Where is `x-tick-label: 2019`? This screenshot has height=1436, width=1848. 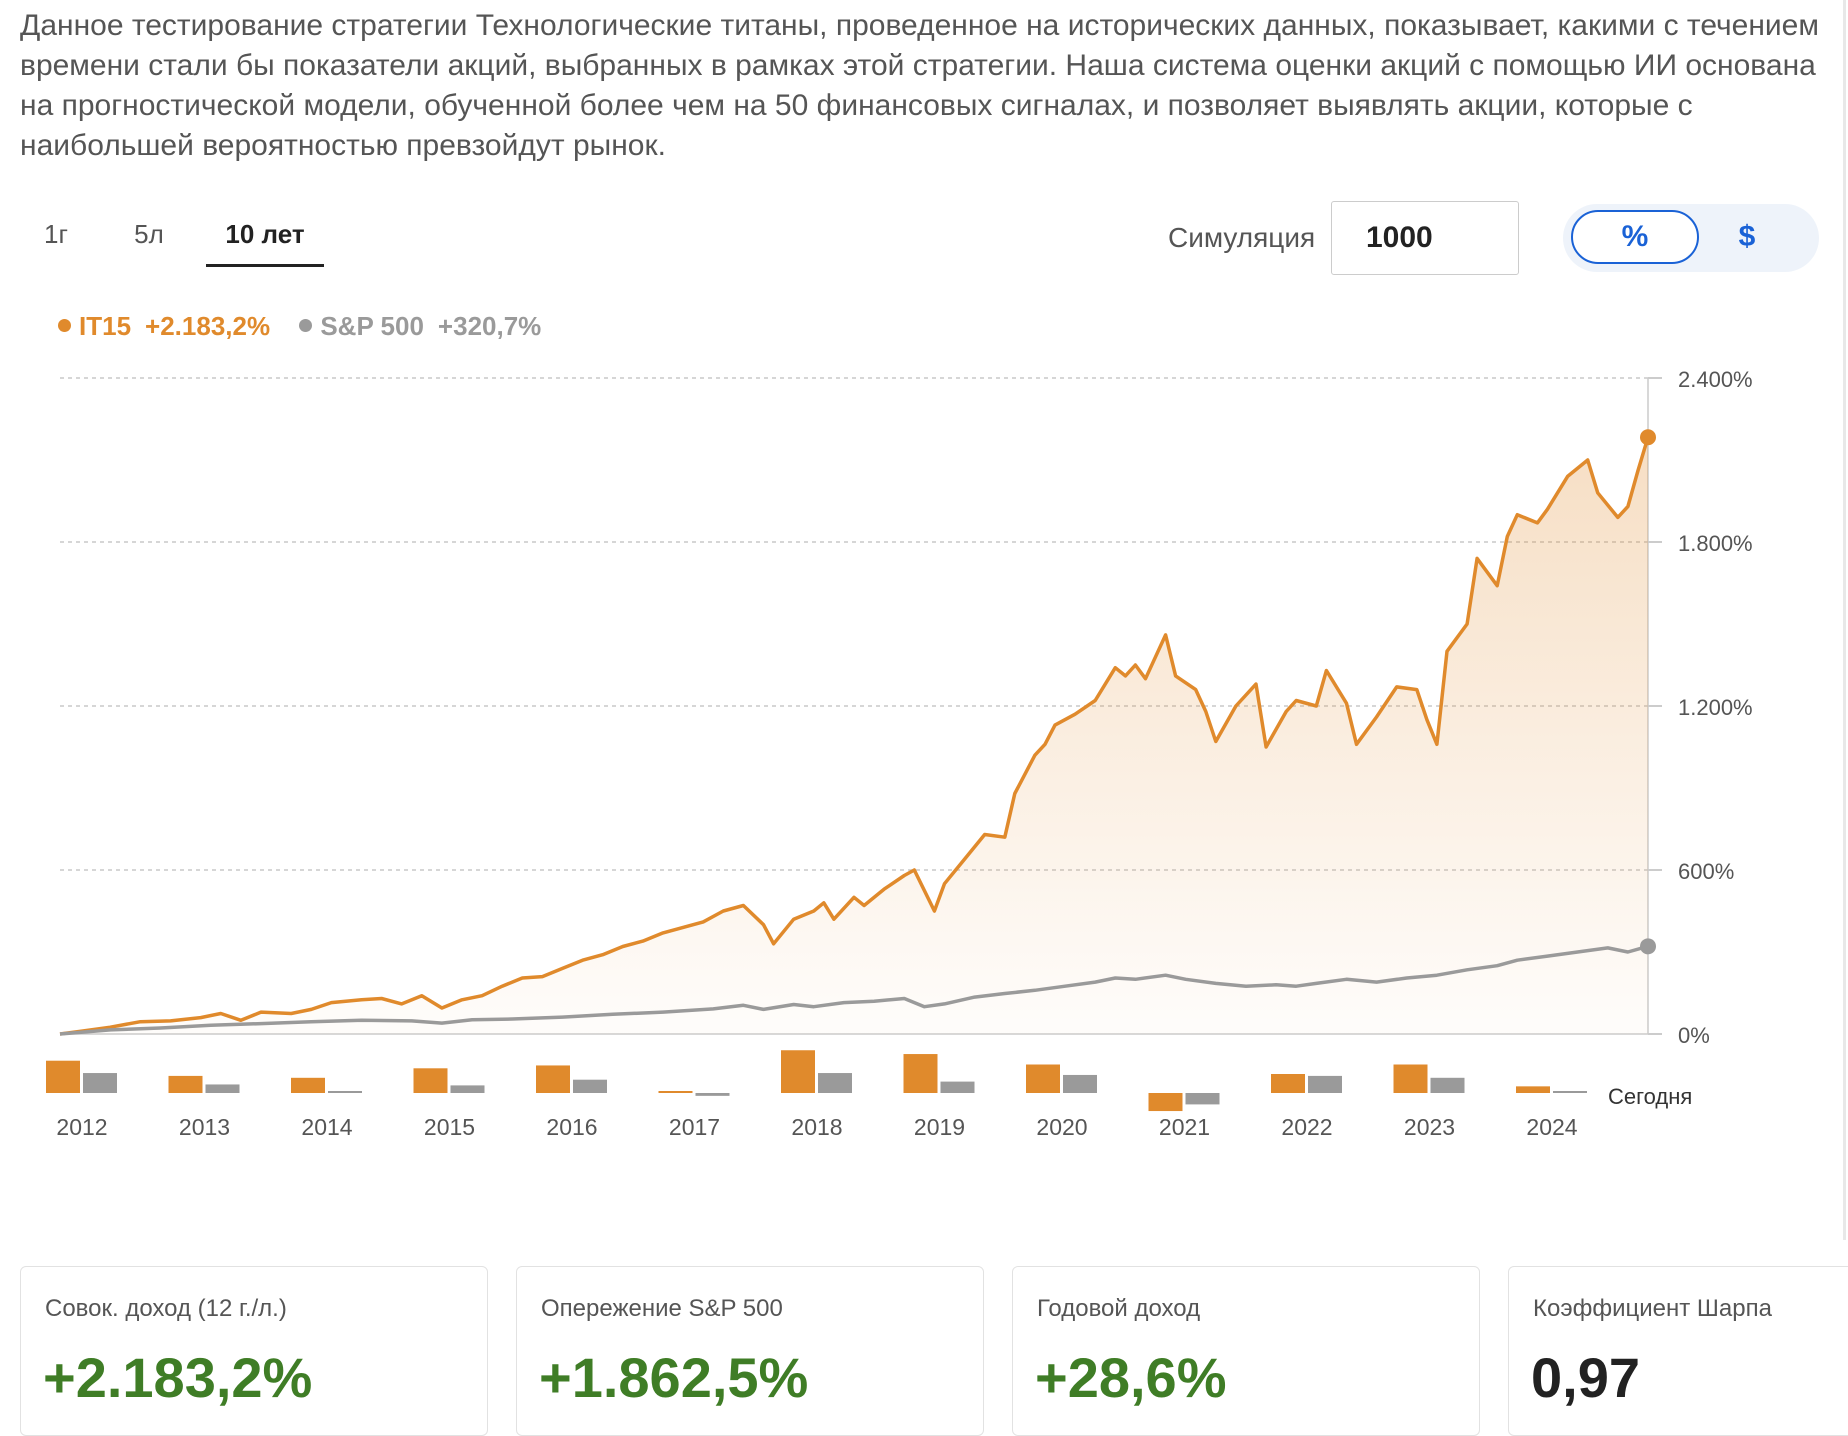
x-tick-label: 2019 is located at coordinates (939, 1127).